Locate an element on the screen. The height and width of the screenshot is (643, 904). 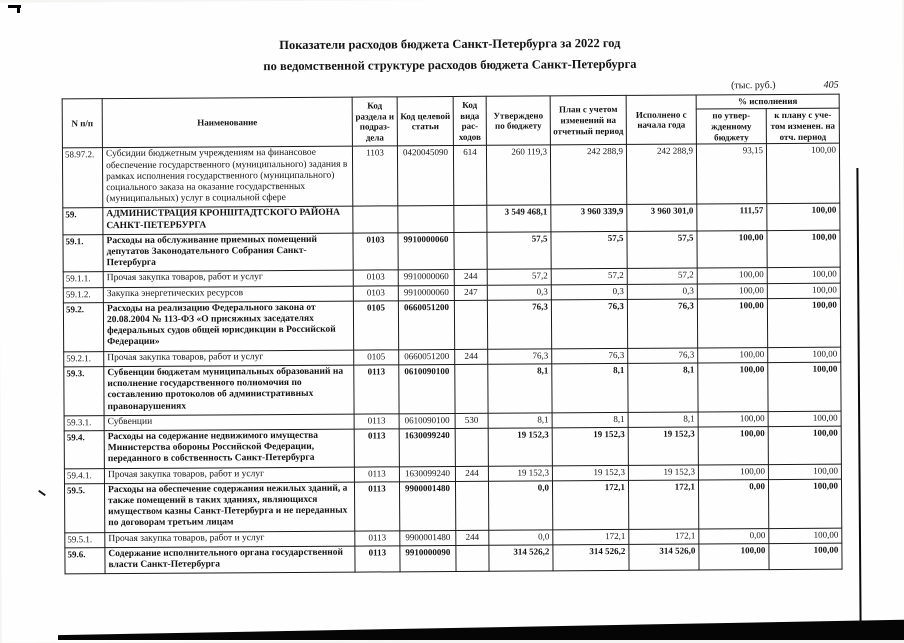
cell-plan: 0,3 is located at coordinates (589, 292).